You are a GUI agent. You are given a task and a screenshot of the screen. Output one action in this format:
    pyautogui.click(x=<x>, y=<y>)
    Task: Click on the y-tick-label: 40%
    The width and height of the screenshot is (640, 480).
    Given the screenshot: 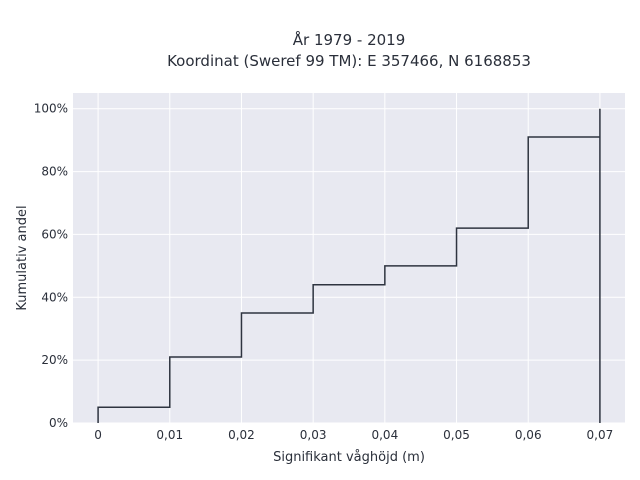 What is the action you would take?
    pyautogui.click(x=54, y=297)
    